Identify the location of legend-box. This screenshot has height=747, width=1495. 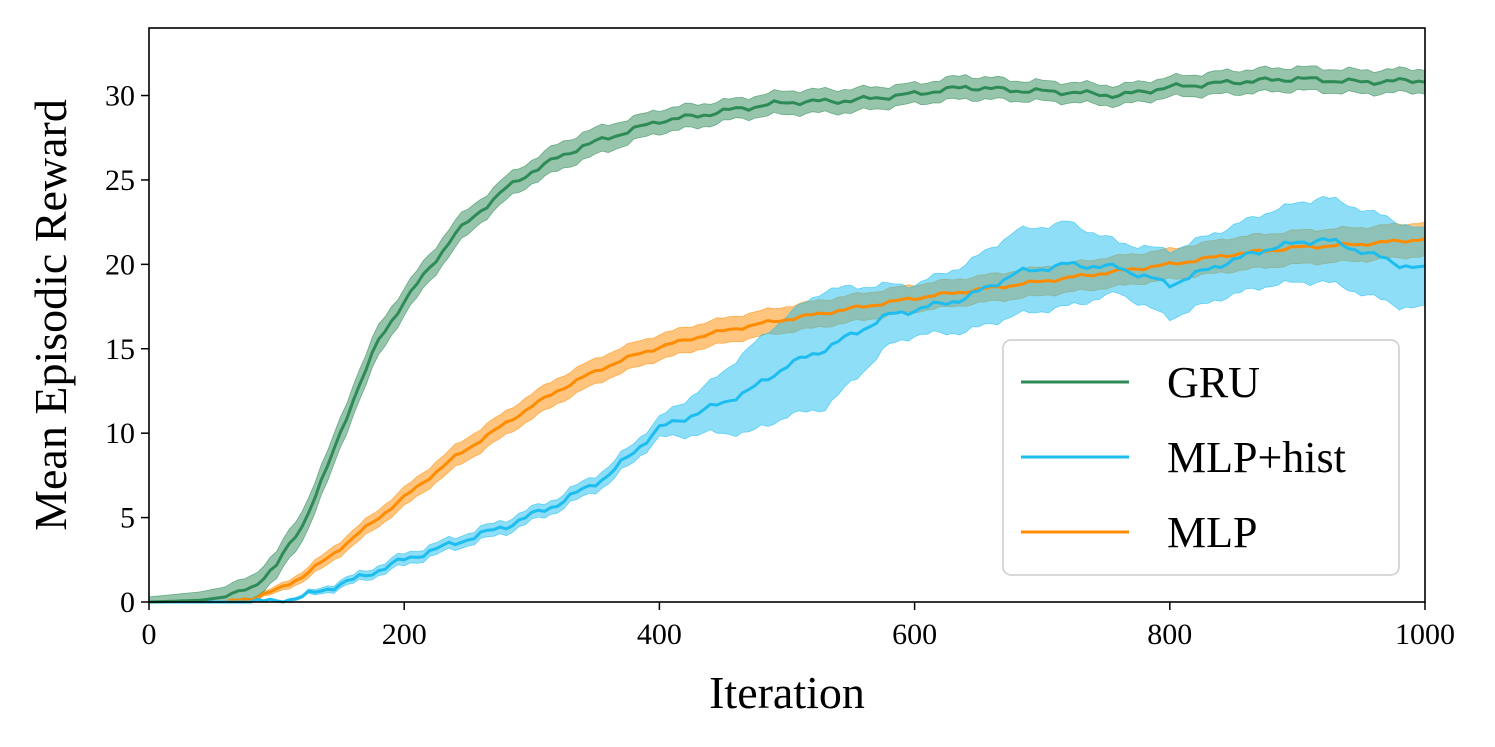
(1201, 457).